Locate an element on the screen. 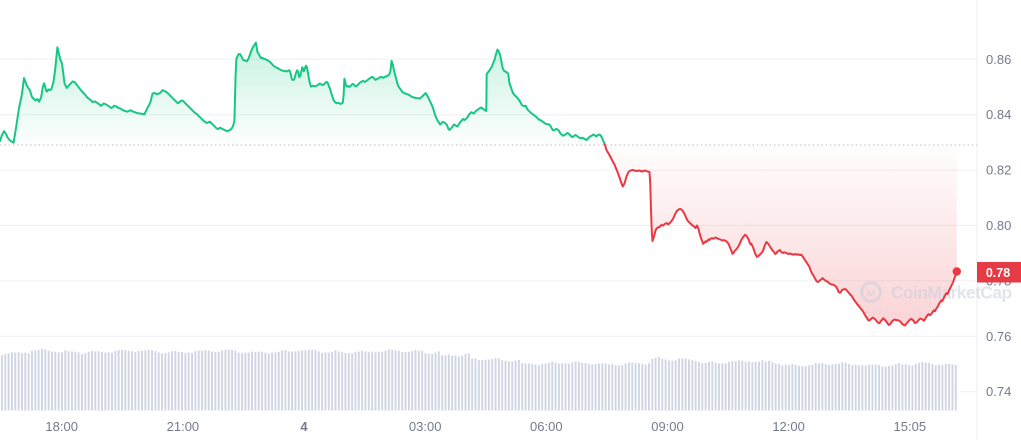  svg-text: M is located at coordinates (871, 294).